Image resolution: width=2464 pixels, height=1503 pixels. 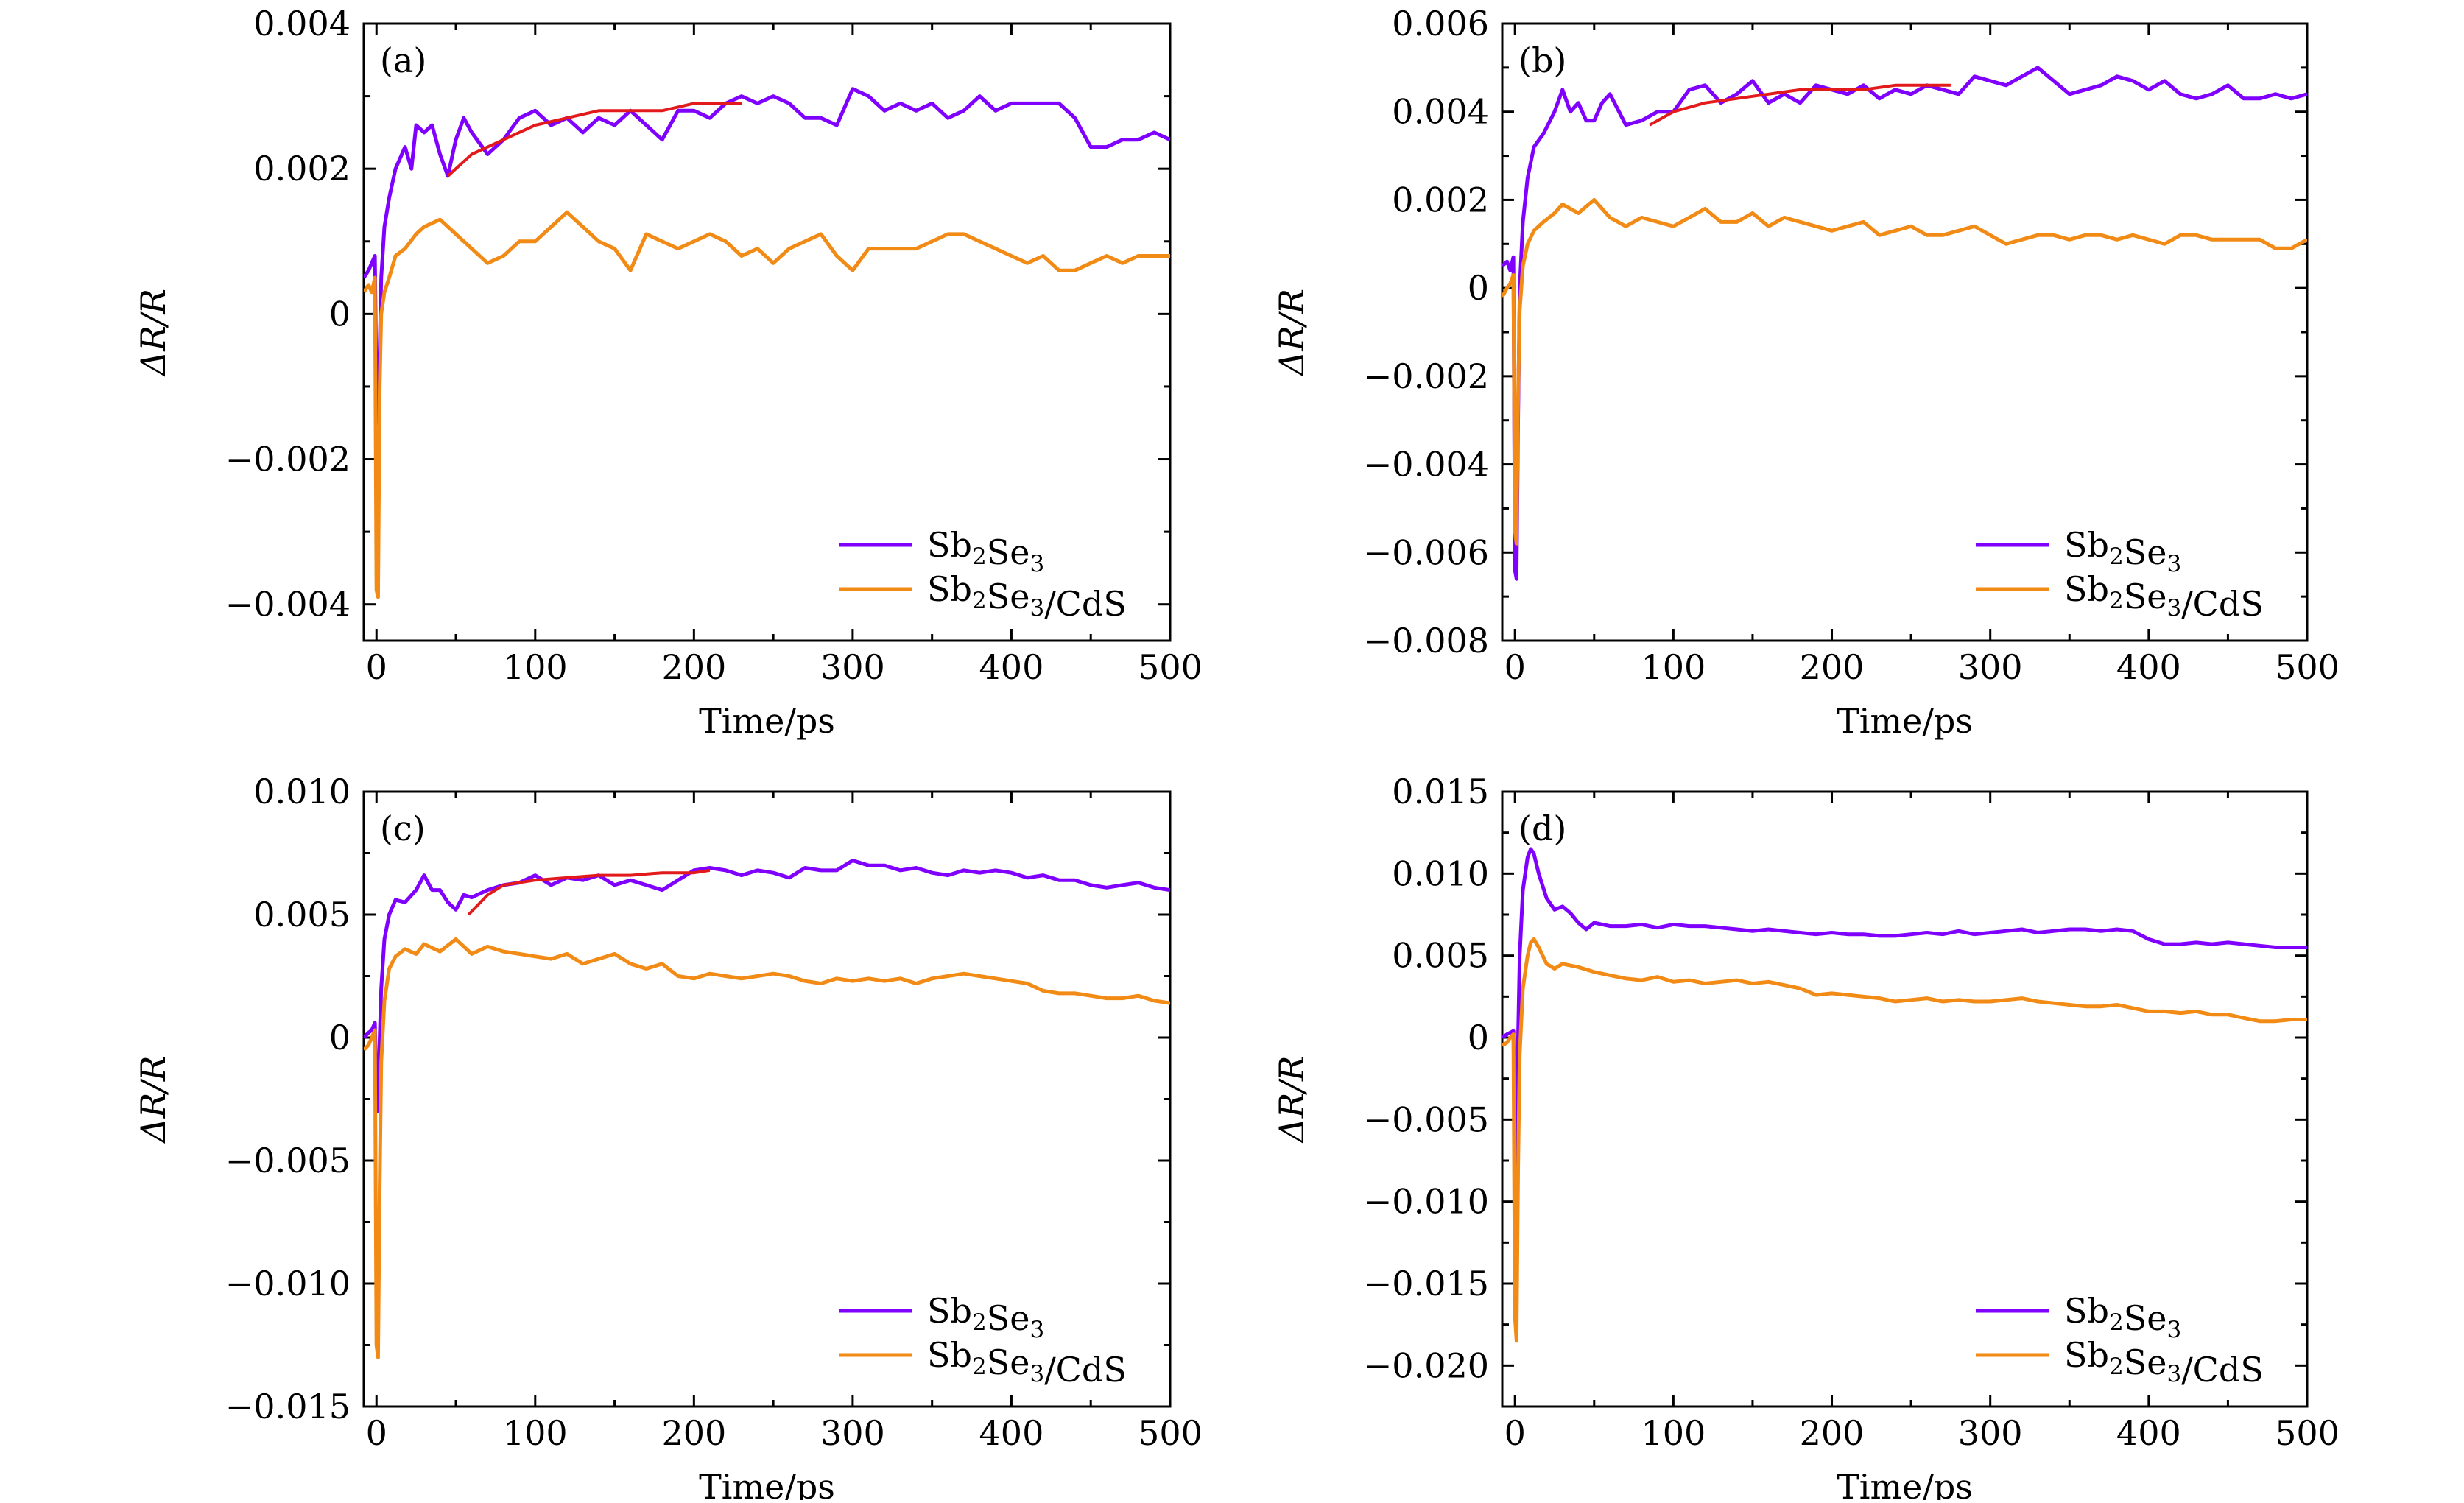 I want to click on y-tick-label: −0.020, so click(x=1426, y=1365).